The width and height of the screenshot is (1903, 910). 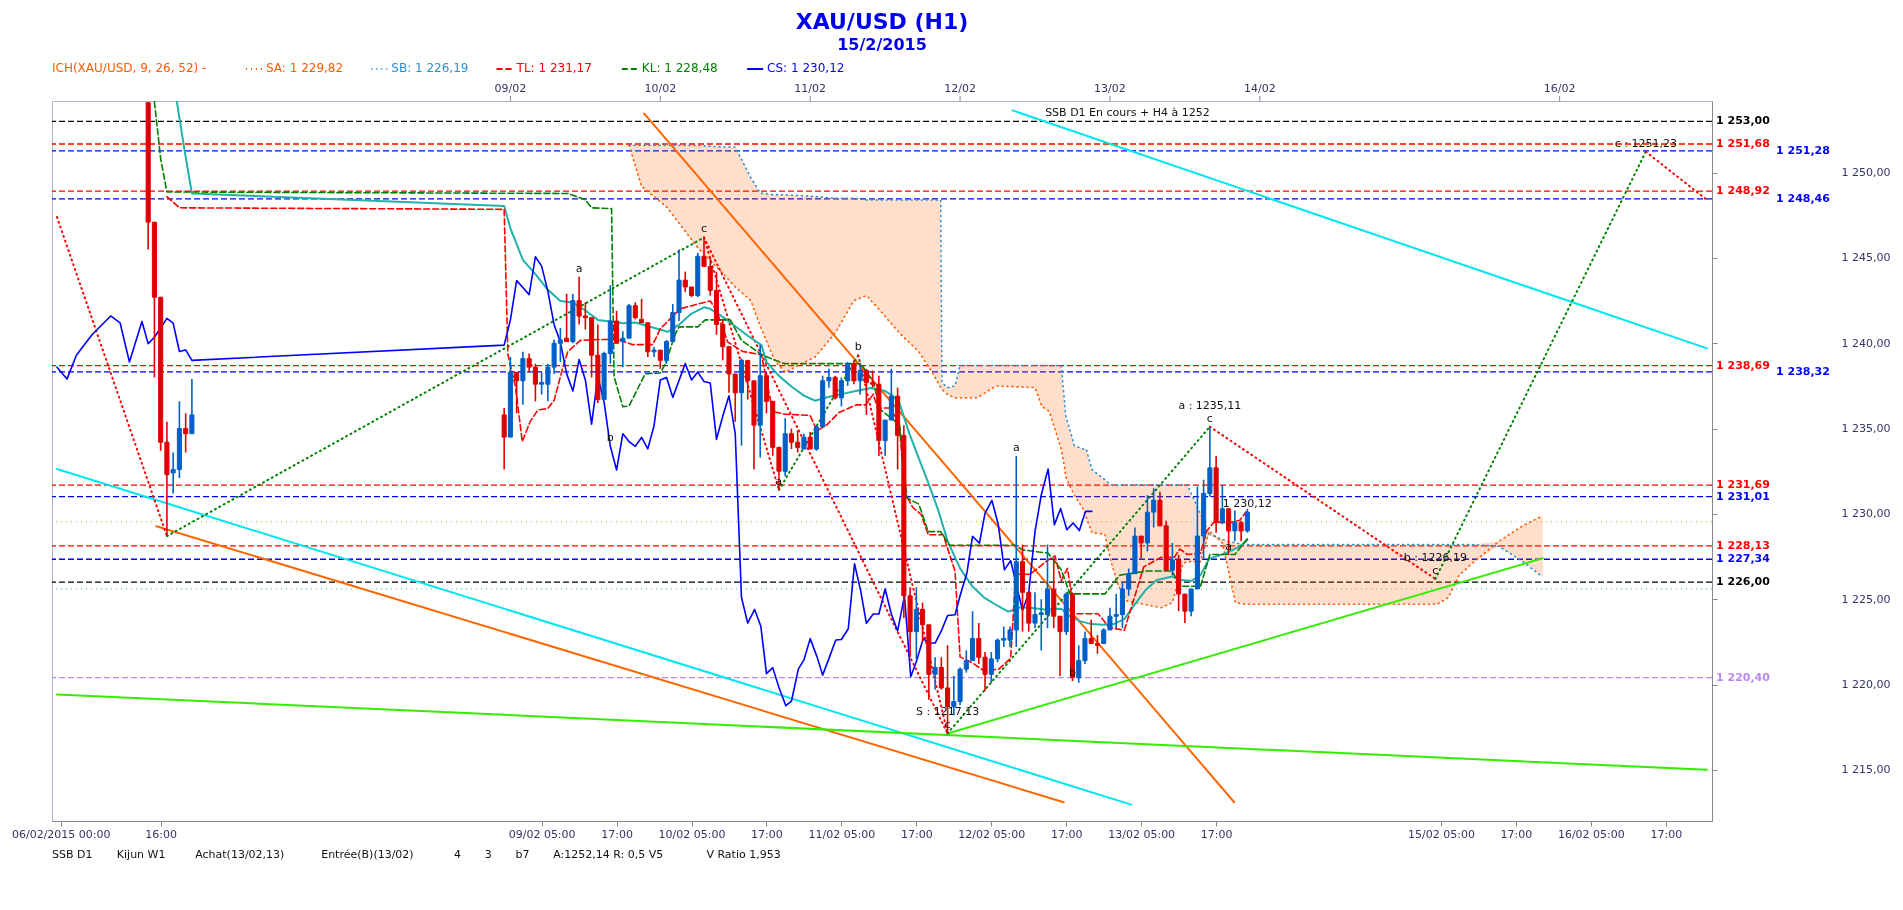 I want to click on x-tick-label: 13/02 05:00, so click(x=1142, y=834).